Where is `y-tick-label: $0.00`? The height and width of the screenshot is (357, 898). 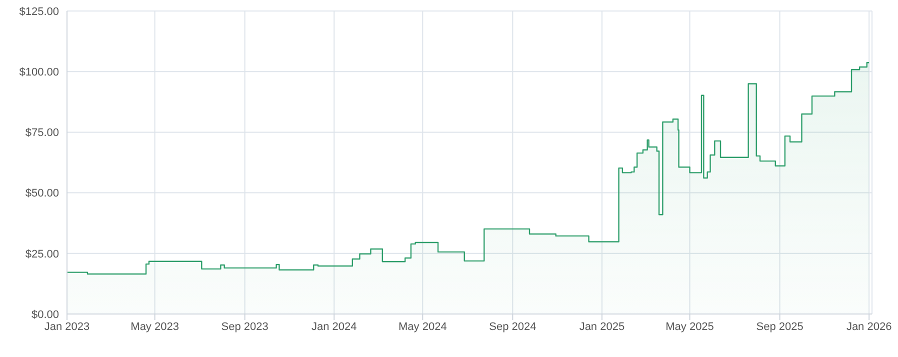
y-tick-label: $0.00 is located at coordinates (45, 314).